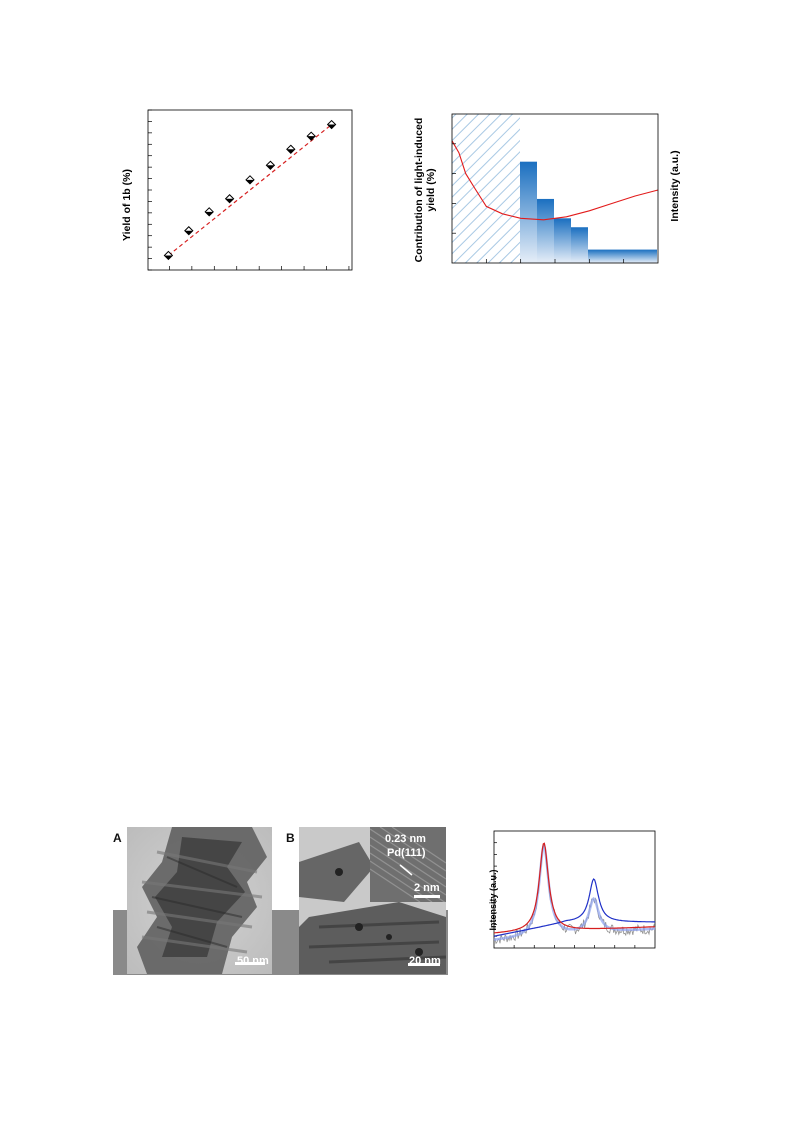 The height and width of the screenshot is (1123, 793). I want to click on scale-bar-inset, so click(427, 896).